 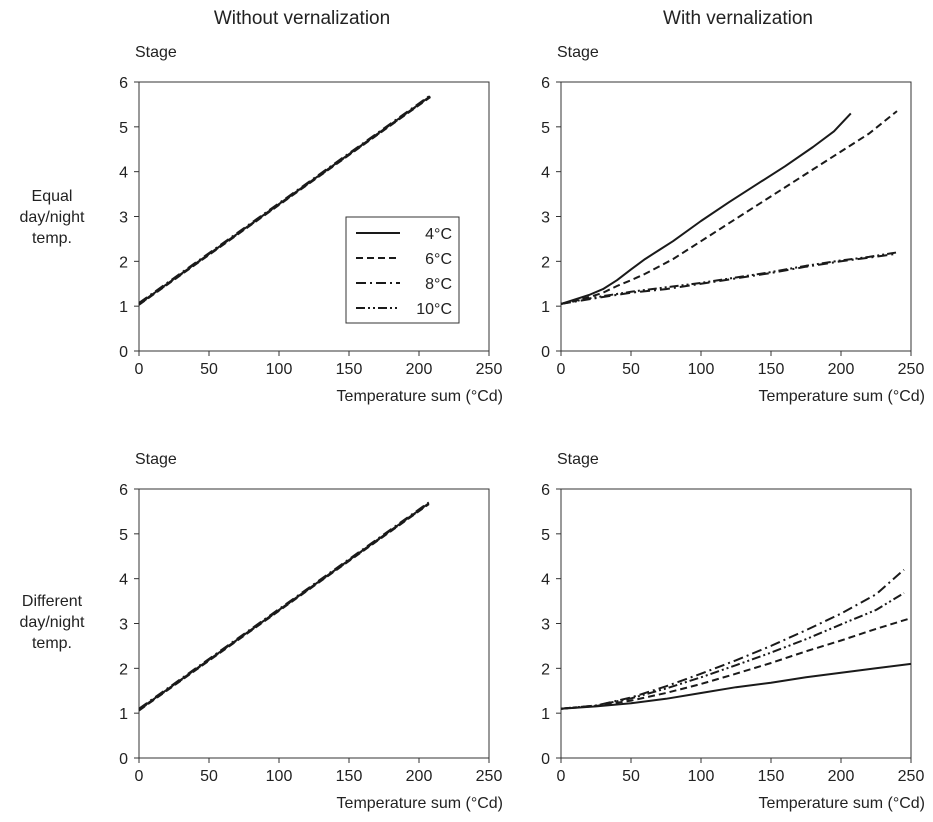 I want to click on legend-label: 6°C, so click(x=438, y=259).